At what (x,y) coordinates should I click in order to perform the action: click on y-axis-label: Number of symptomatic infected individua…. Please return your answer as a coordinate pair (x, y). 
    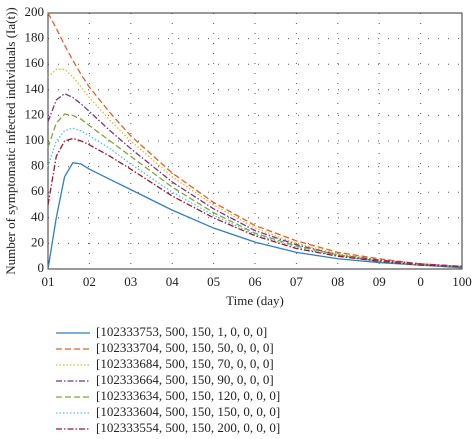
    Looking at the image, I should click on (10, 141).